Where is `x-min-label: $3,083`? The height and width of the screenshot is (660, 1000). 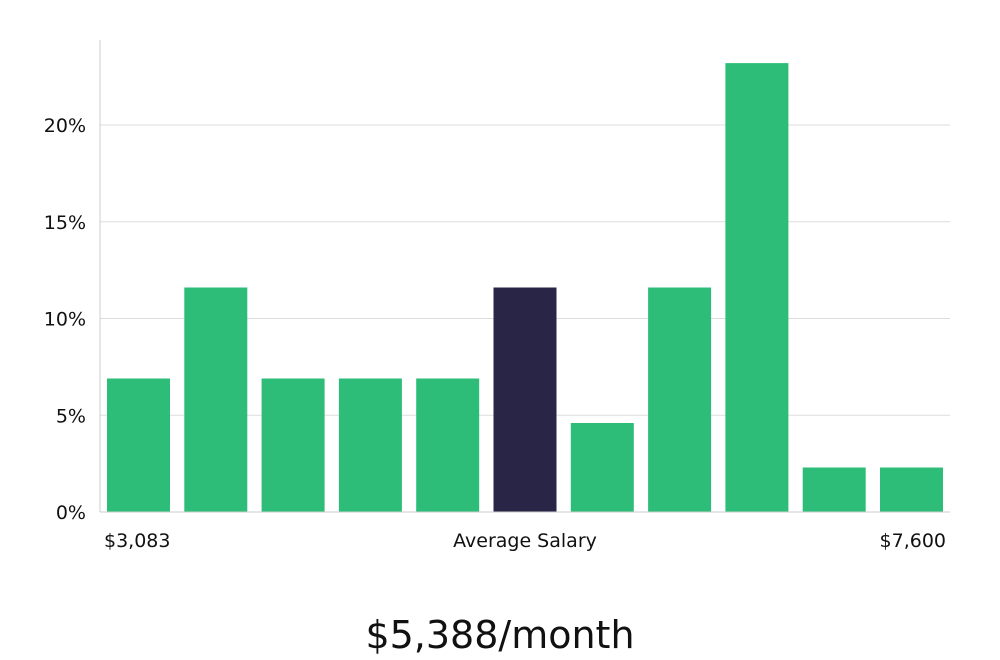 x-min-label: $3,083 is located at coordinates (137, 541).